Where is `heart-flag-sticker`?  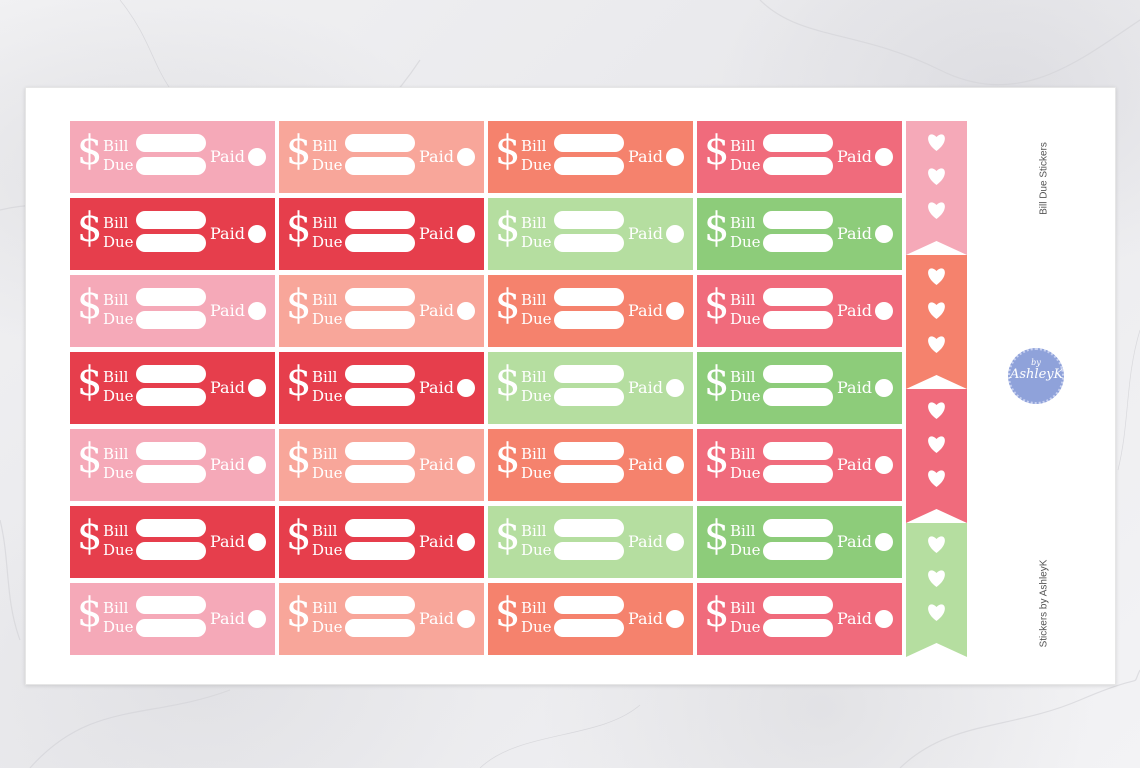
heart-flag-sticker is located at coordinates (936, 188).